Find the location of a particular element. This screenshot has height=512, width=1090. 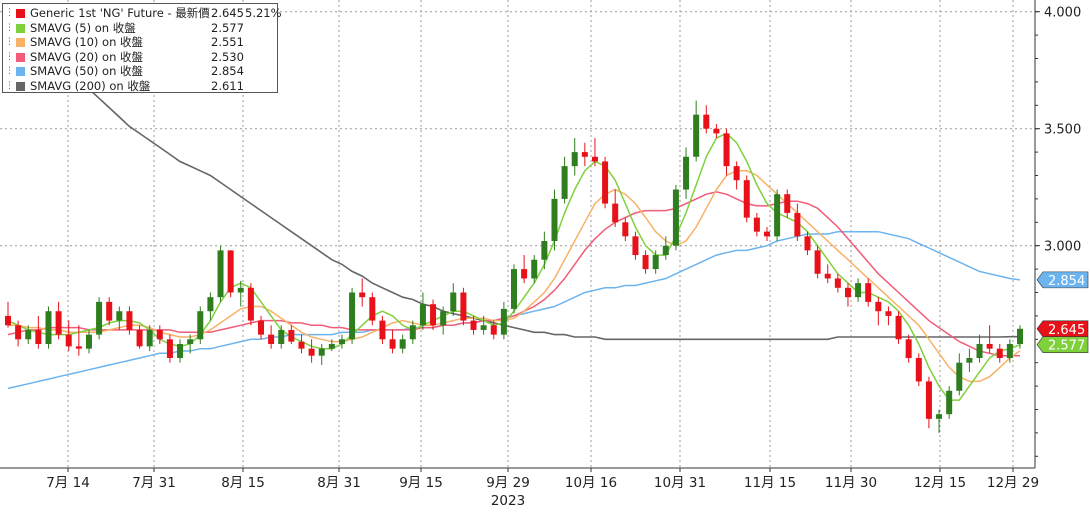

value-tag-label: 2.577 is located at coordinates (1066, 346).